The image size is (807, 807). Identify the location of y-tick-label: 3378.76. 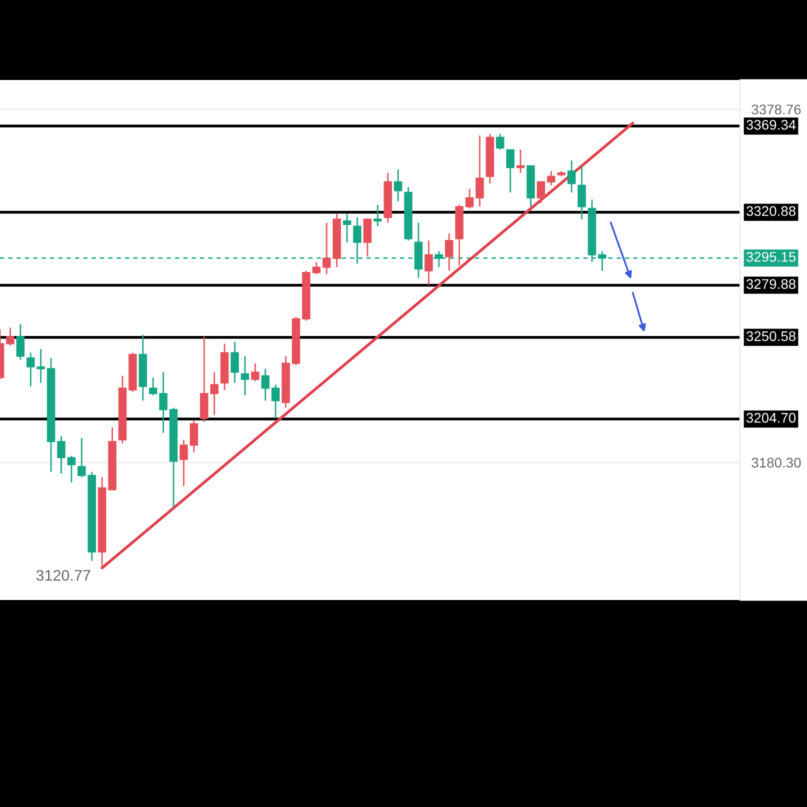
(776, 109).